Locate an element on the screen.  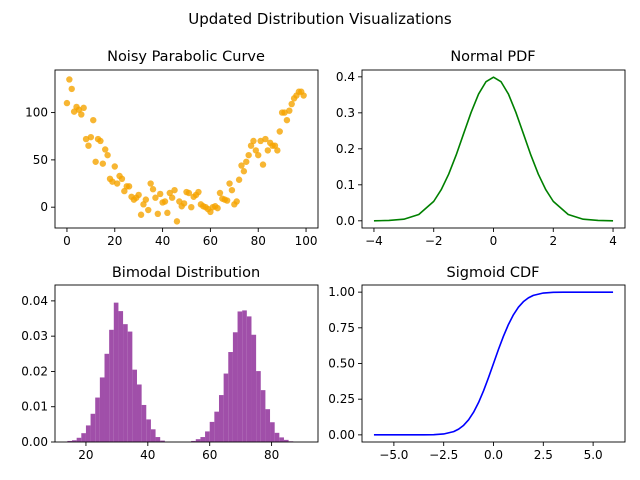
x-tick-label: 0 is located at coordinates (494, 241).